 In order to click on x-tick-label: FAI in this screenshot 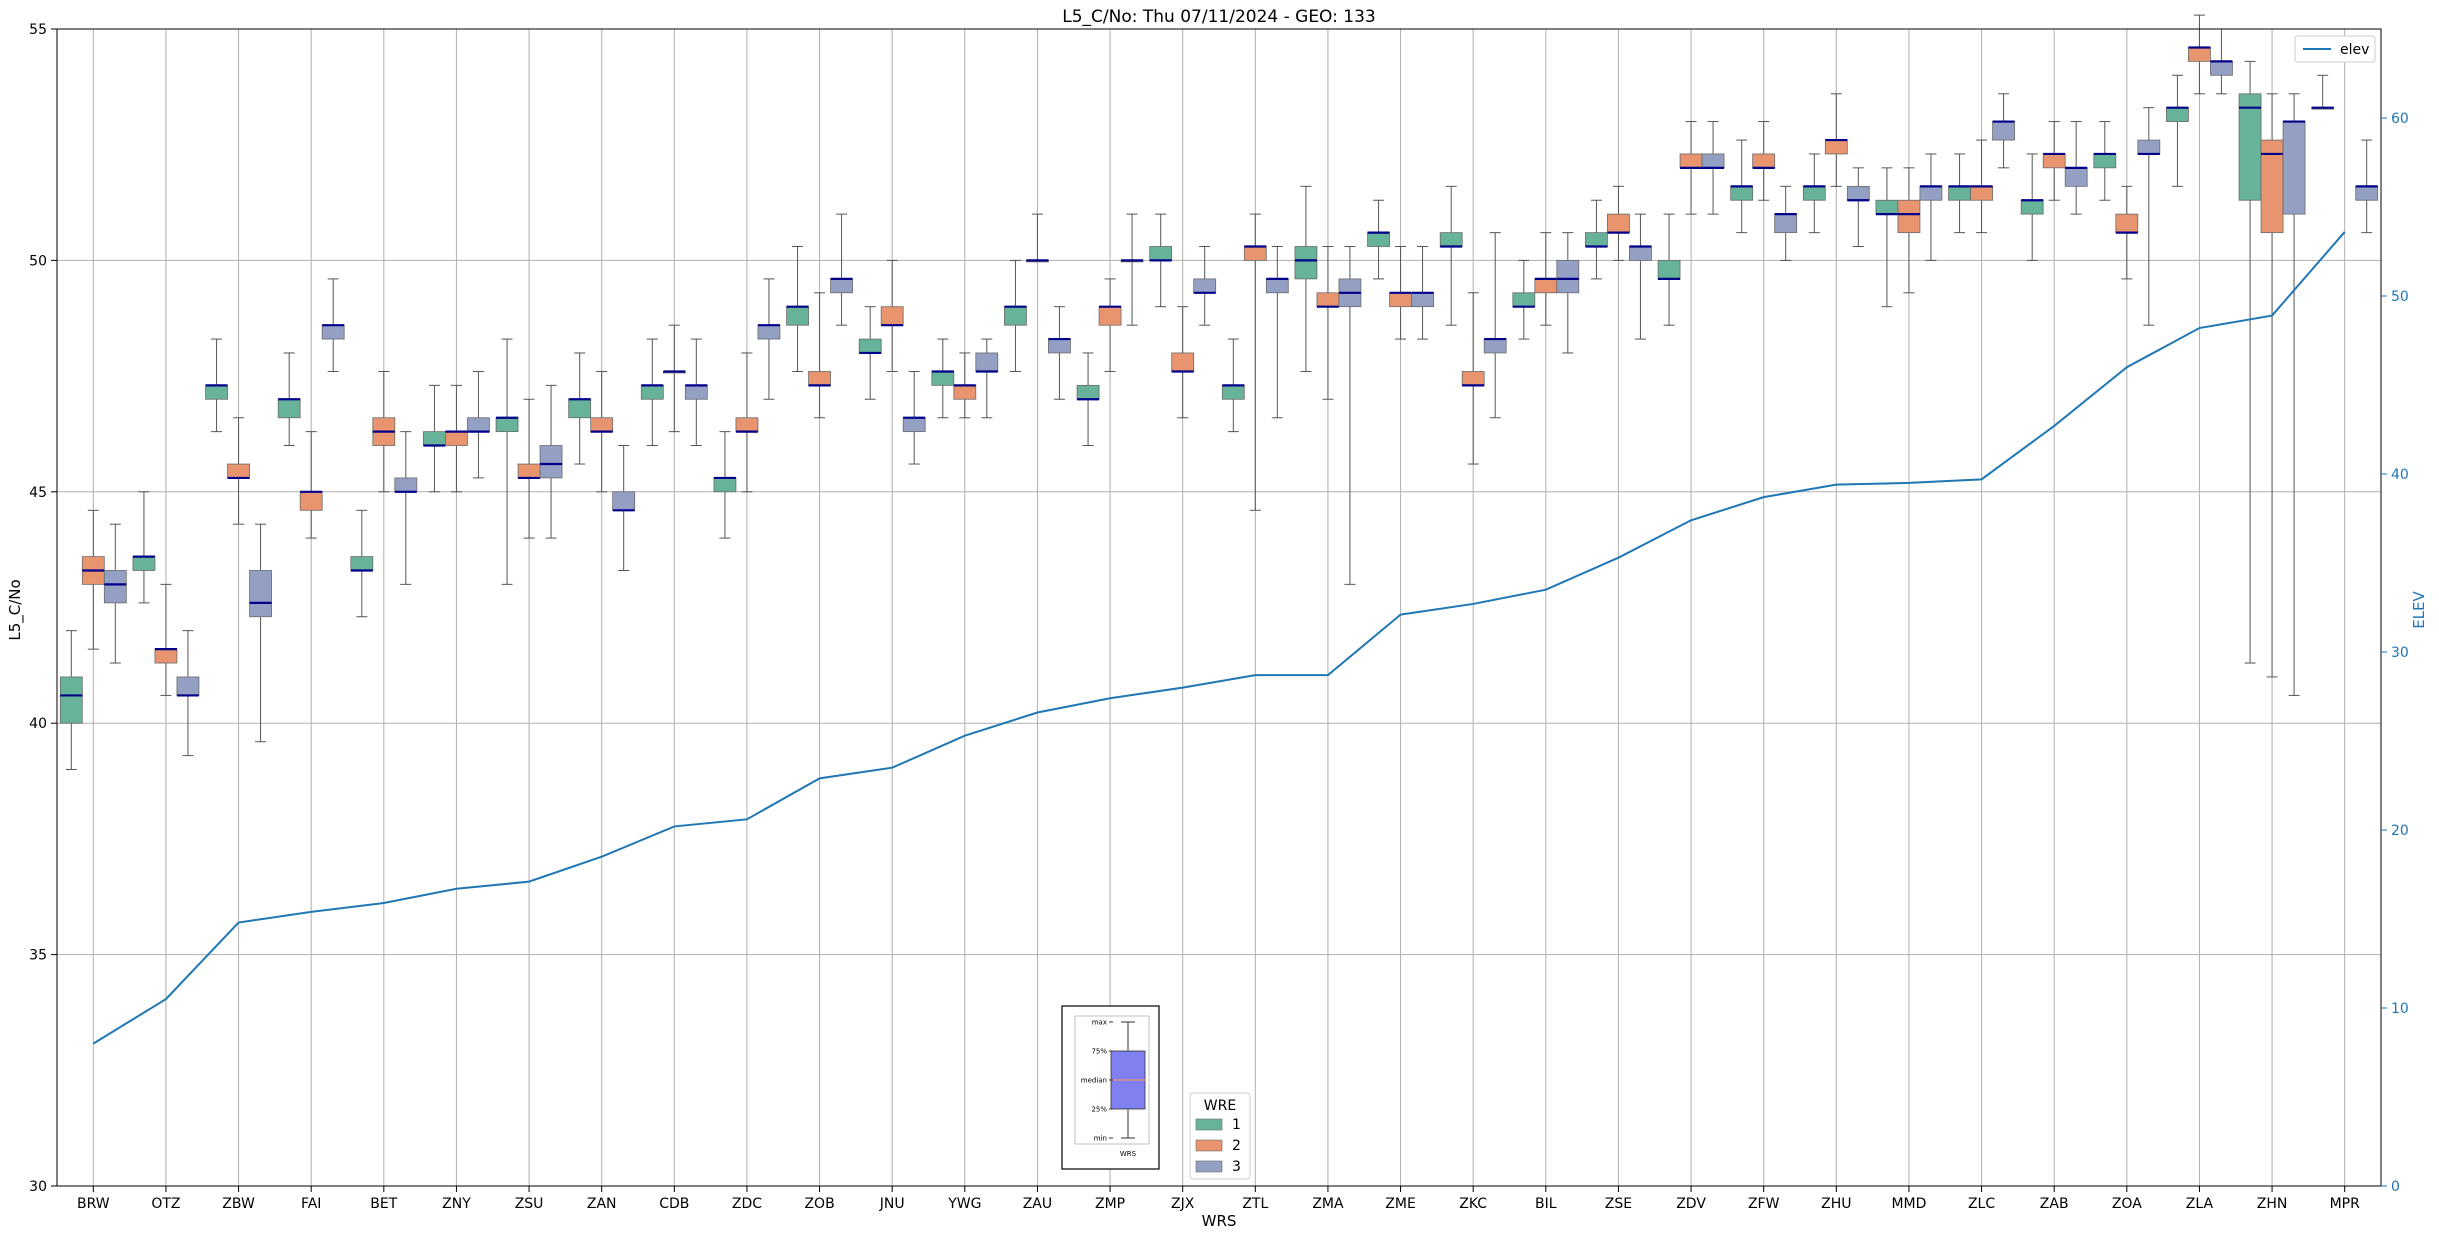, I will do `click(311, 1204)`.